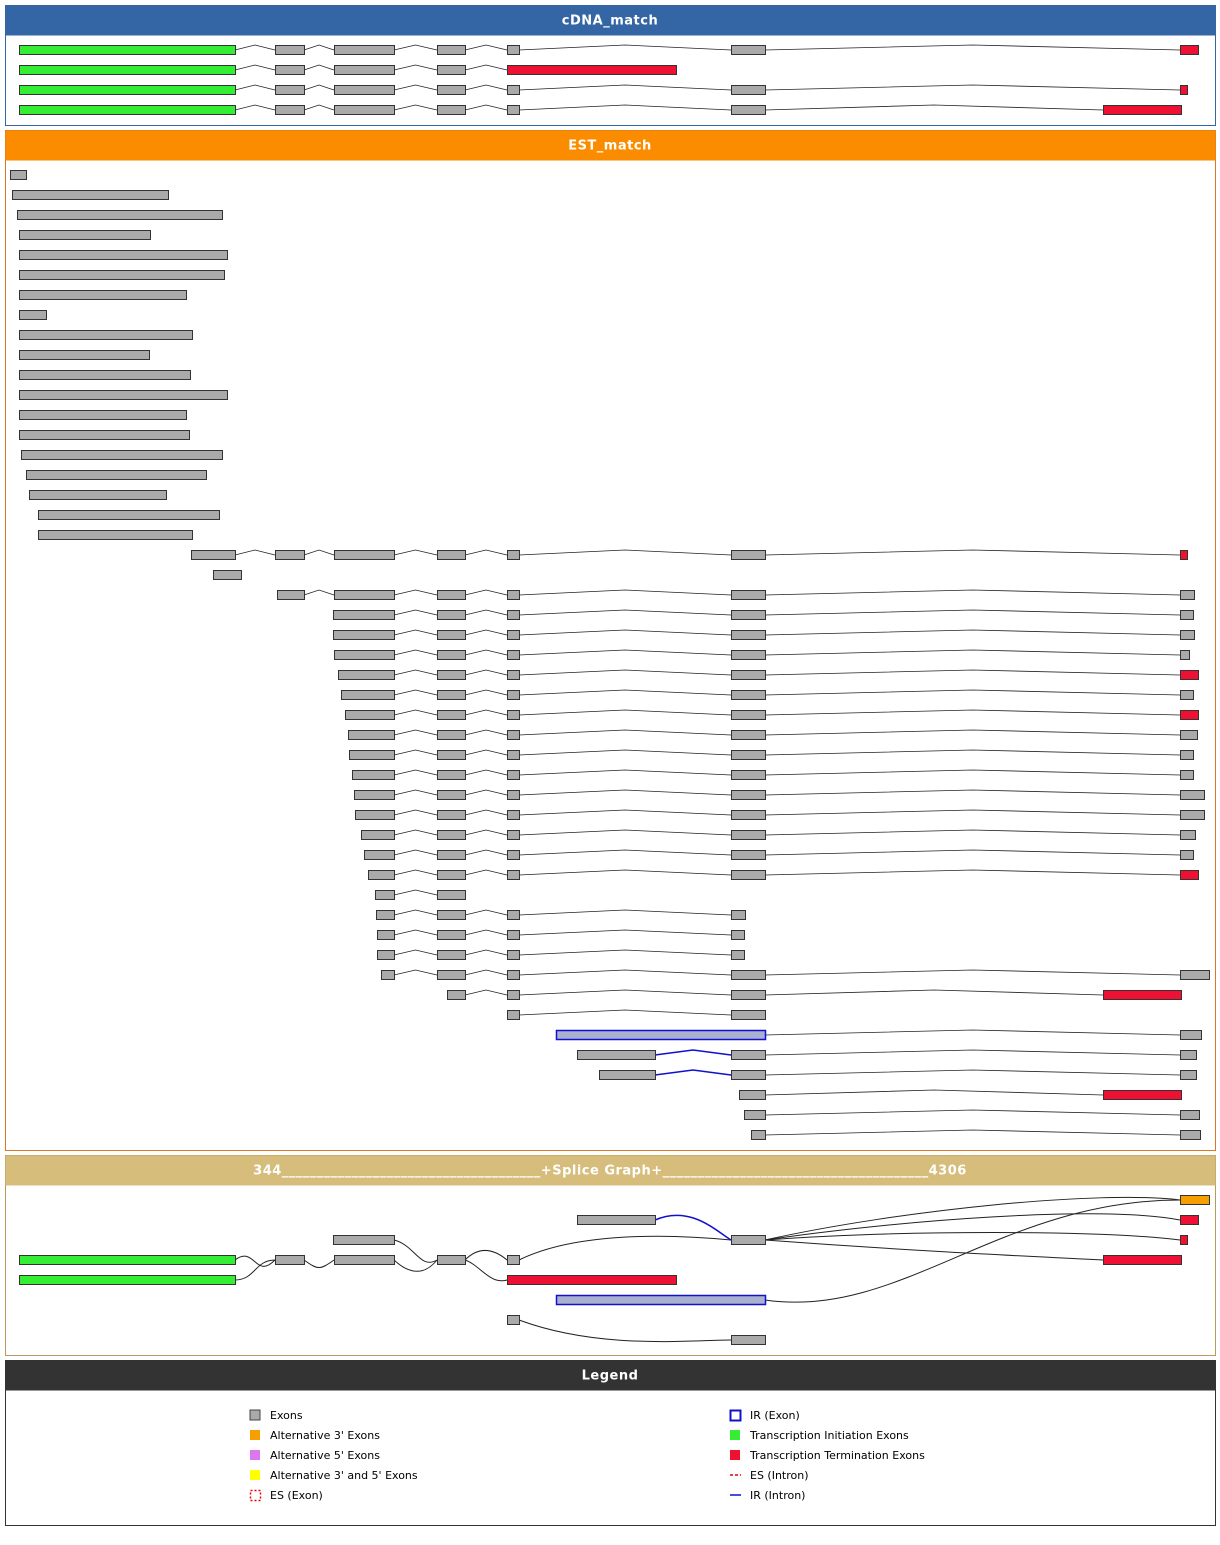 Image resolution: width=1220 pixels, height=1545 pixels. Describe the element at coordinates (325, 1435) in the screenshot. I see `legend-label: Alternative 3' Exons` at that location.